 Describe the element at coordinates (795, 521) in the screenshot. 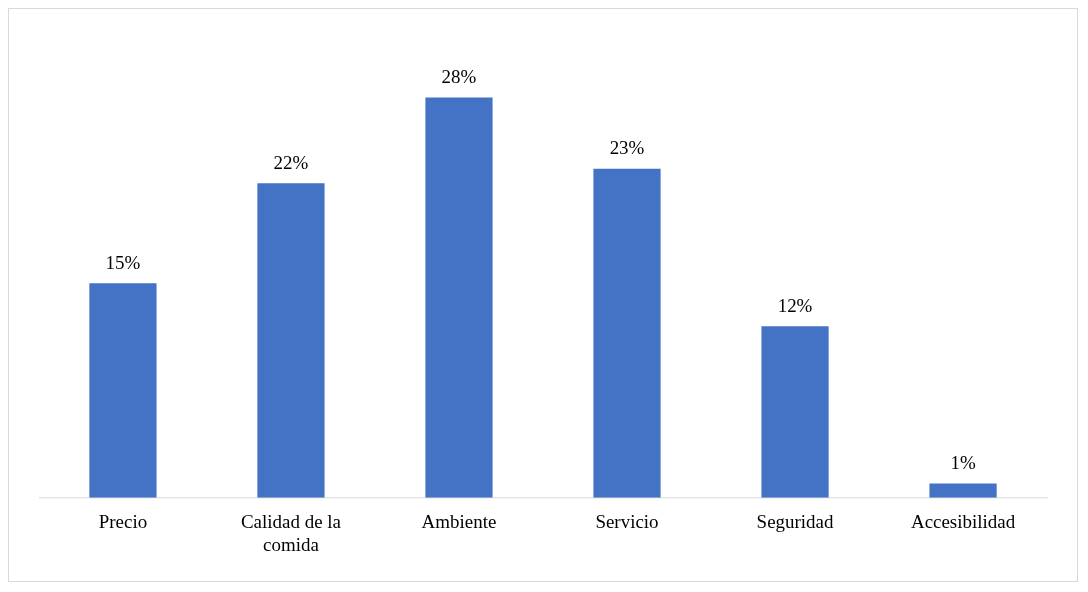

I see `x-tick-label: Seguridad` at that location.